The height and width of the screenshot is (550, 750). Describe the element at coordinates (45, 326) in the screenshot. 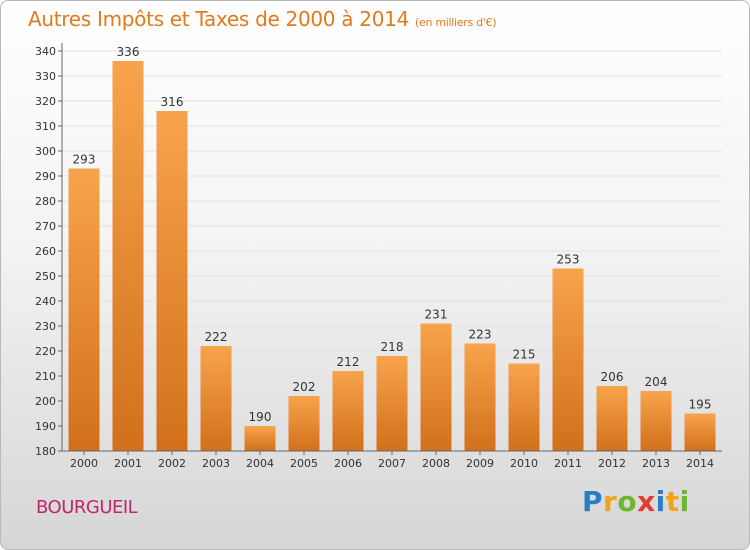

I see `y-tick-label: 230` at that location.